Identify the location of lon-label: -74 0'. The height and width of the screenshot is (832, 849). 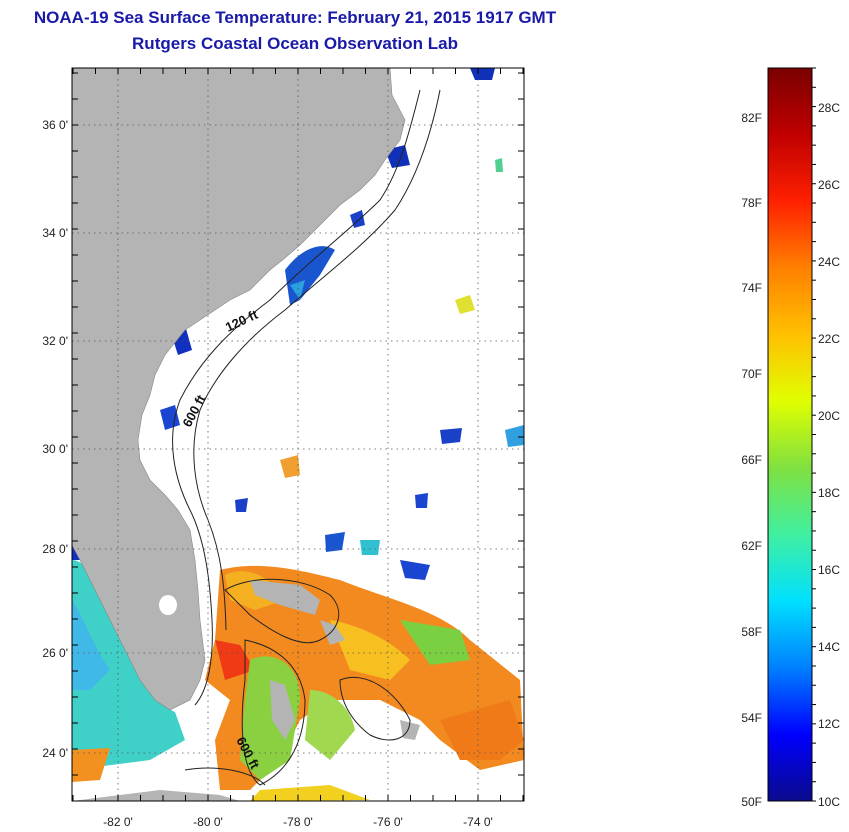
(478, 822).